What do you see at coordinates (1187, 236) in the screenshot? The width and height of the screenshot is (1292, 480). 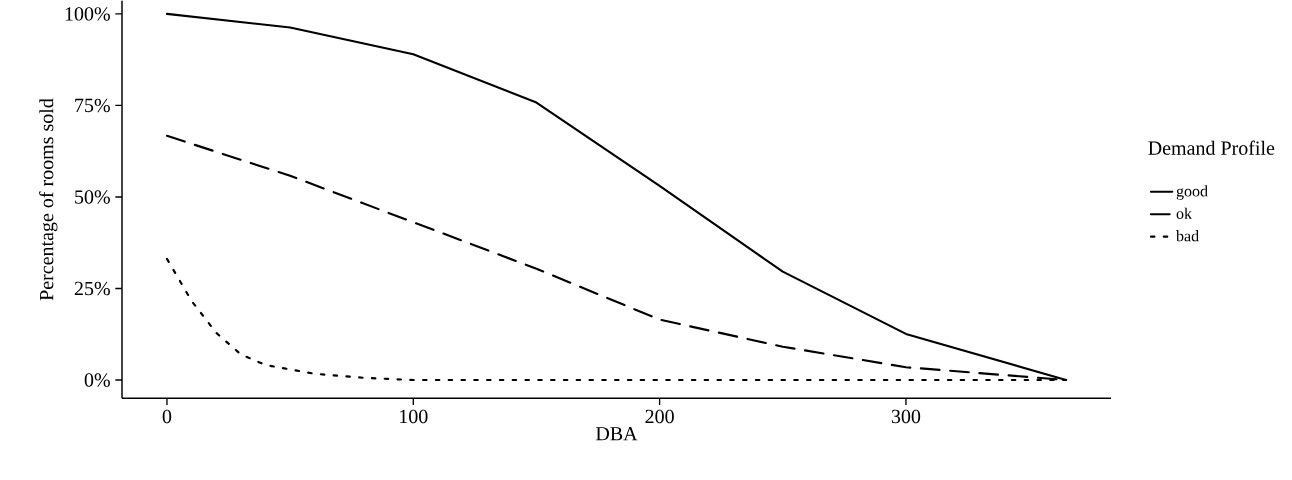 I see `legend-label: bad` at bounding box center [1187, 236].